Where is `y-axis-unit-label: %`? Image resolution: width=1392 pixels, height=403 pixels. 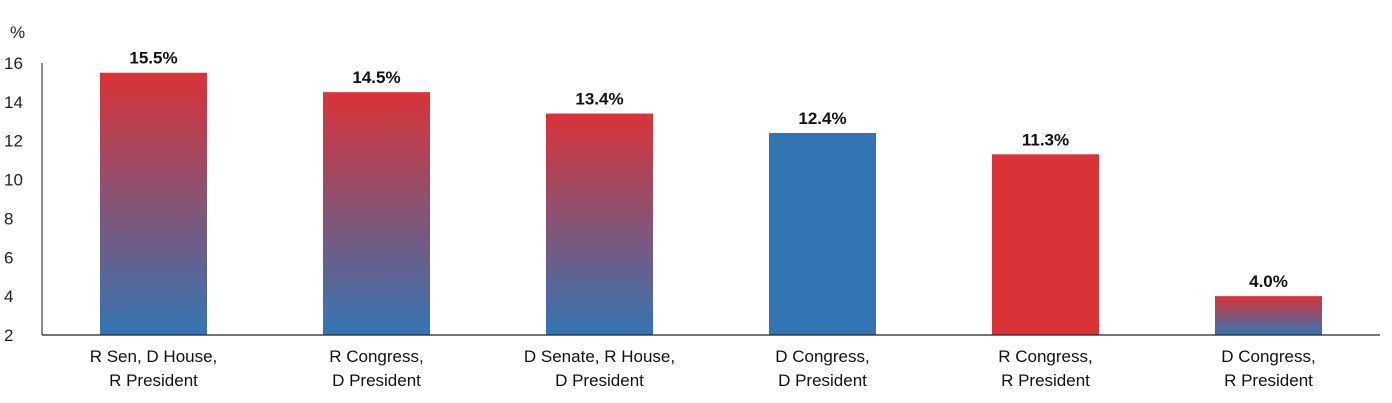
y-axis-unit-label: % is located at coordinates (17, 32).